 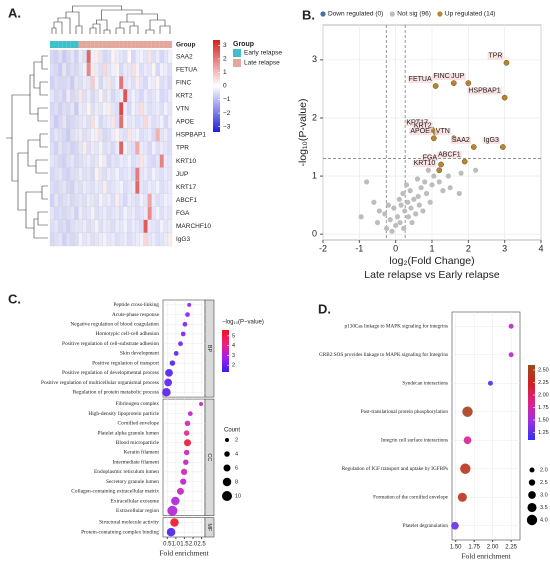 What do you see at coordinates (167, 545) in the screenshot?
I see `x-tick-label: 0.5` at bounding box center [167, 545].